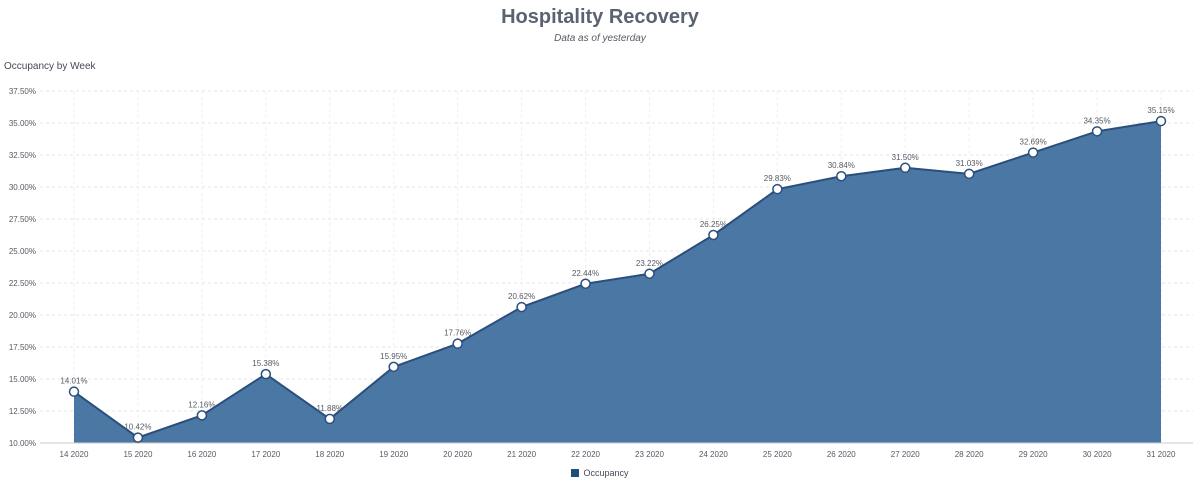 This screenshot has width=1200, height=486. Describe the element at coordinates (22, 251) in the screenshot. I see `y-tick-label: 25.00%` at that location.